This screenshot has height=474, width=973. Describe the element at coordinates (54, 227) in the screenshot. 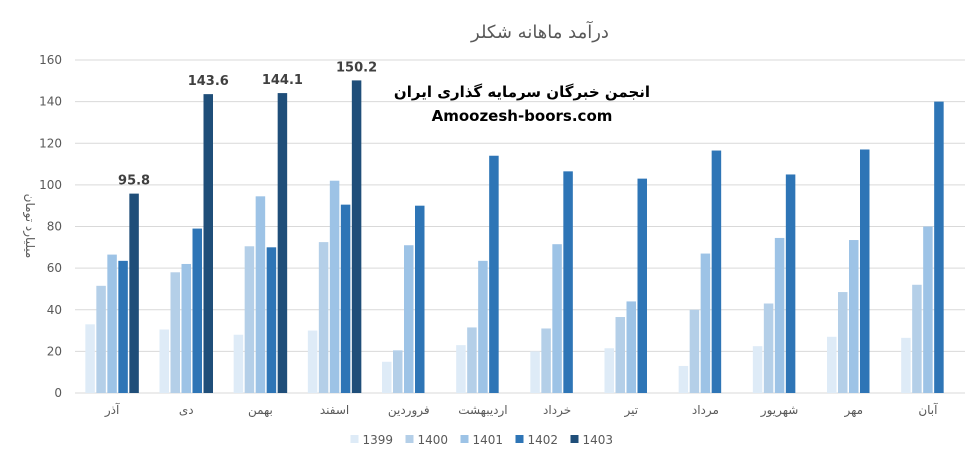

I see `y-tick-label: 80` at that location.